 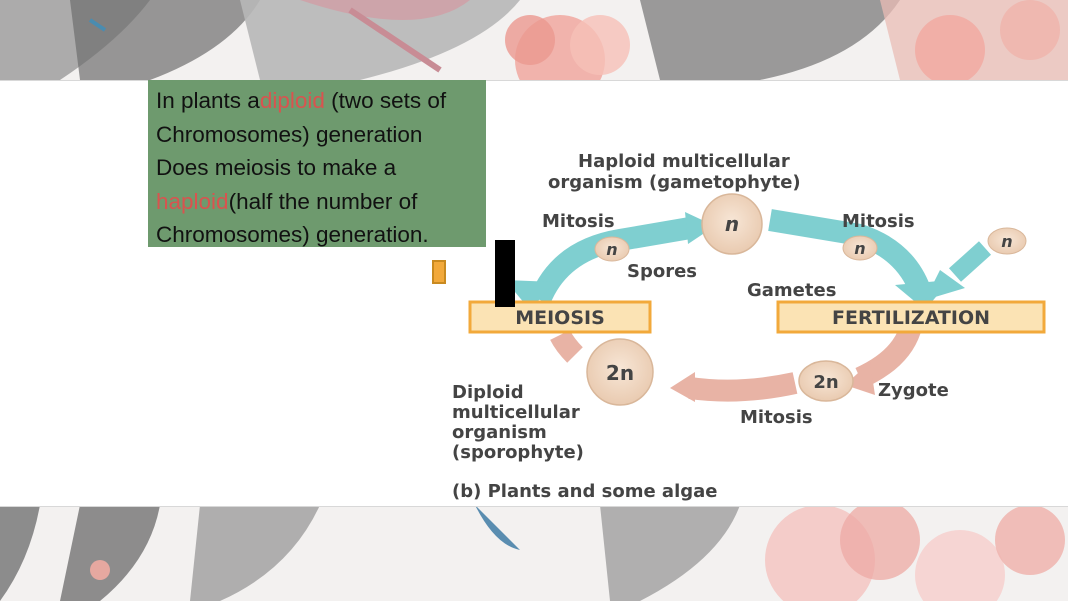 What do you see at coordinates (743, 387) in the screenshot?
I see `pink-arrow-bottom` at bounding box center [743, 387].